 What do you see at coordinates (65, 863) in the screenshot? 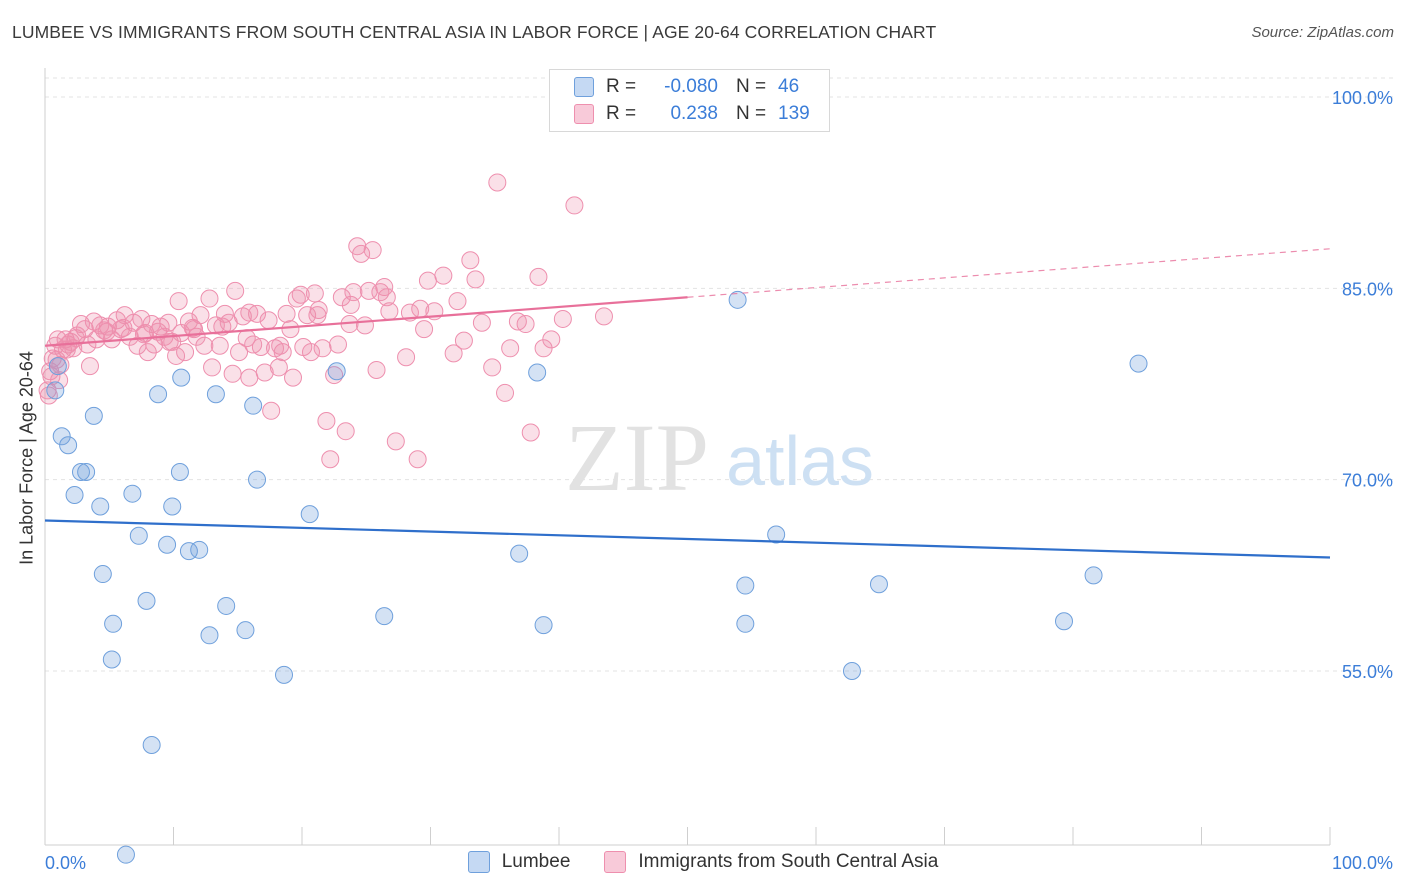
I see `x-tick-label: 0.0%` at bounding box center [65, 863].